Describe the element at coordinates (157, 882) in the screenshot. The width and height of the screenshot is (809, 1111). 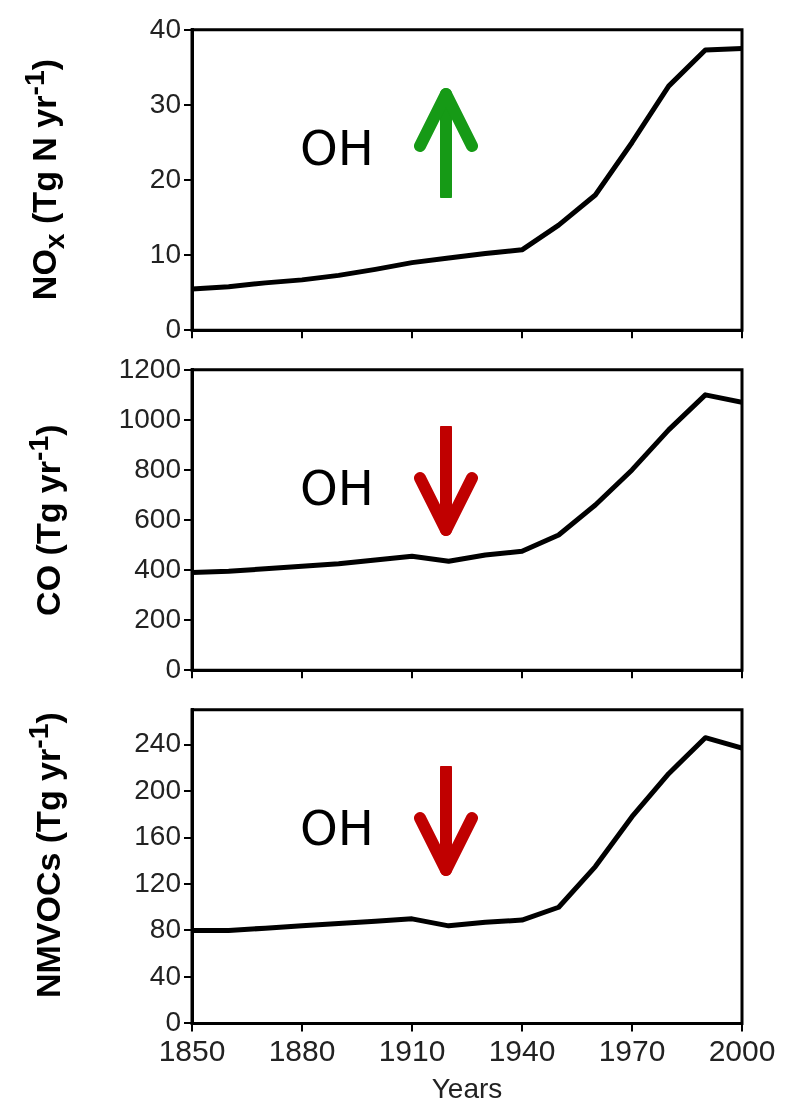
I see `y-tick-label: 120` at that location.